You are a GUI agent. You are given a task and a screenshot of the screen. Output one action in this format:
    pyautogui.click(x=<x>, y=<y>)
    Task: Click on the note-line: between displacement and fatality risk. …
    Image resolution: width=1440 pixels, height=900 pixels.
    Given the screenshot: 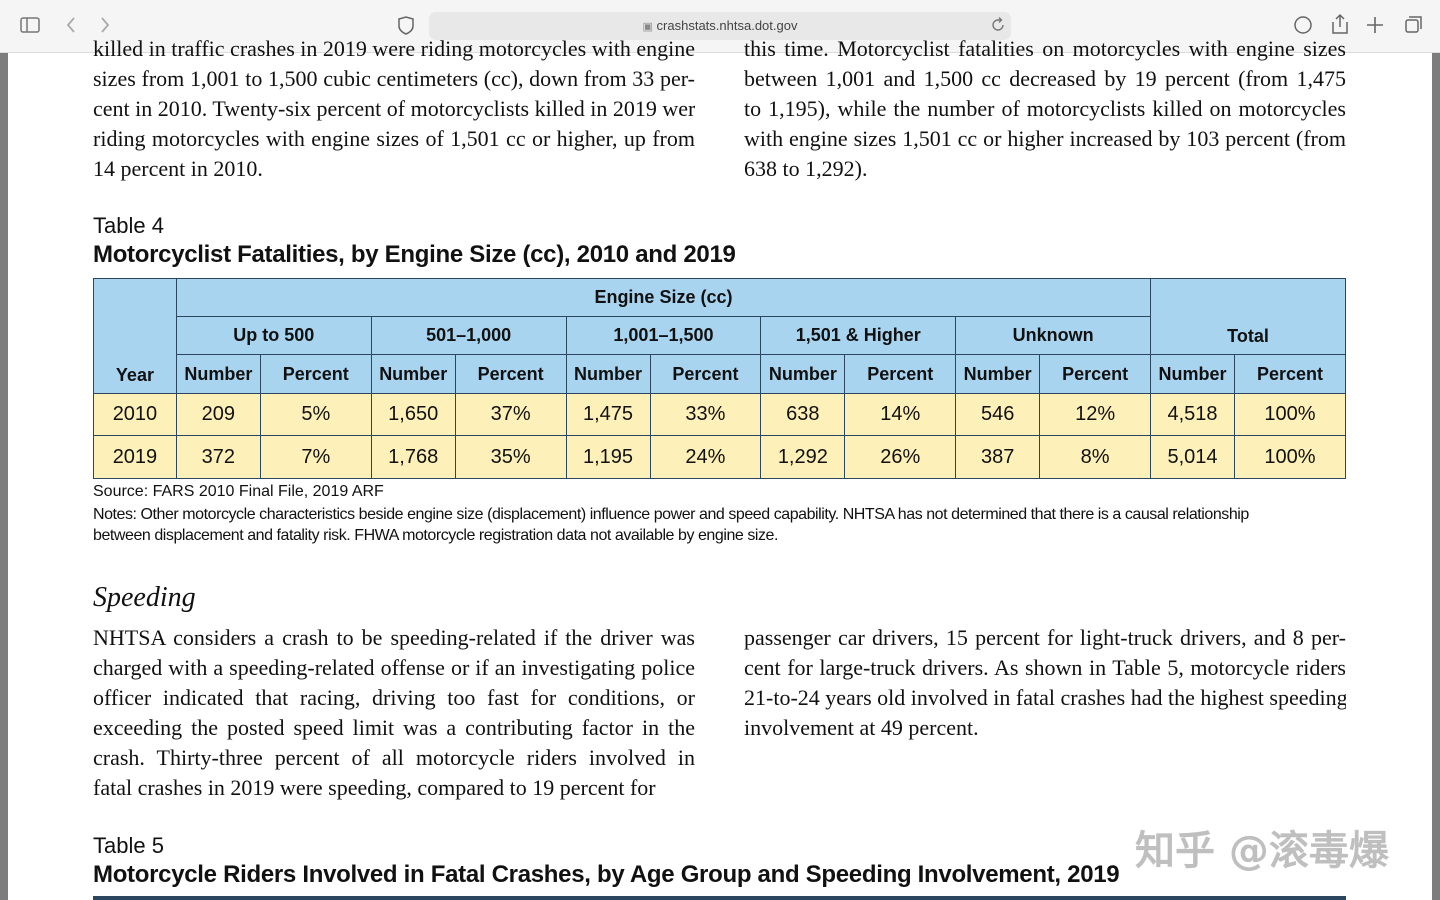 What is the action you would take?
    pyautogui.click(x=435, y=535)
    